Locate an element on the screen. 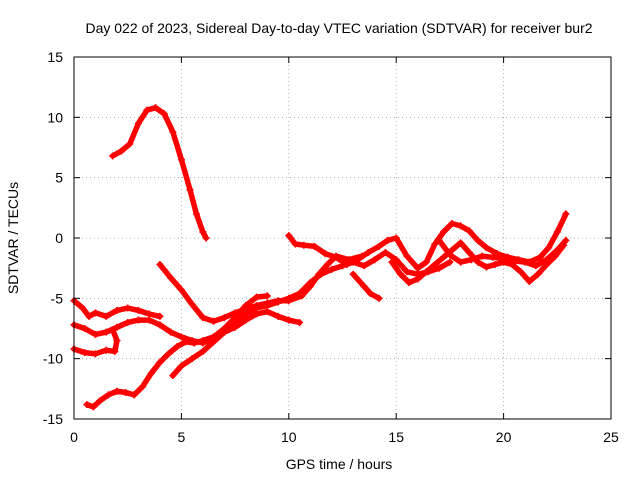 This screenshot has height=480, width=640. y-tick-label: 0 is located at coordinates (59, 238).